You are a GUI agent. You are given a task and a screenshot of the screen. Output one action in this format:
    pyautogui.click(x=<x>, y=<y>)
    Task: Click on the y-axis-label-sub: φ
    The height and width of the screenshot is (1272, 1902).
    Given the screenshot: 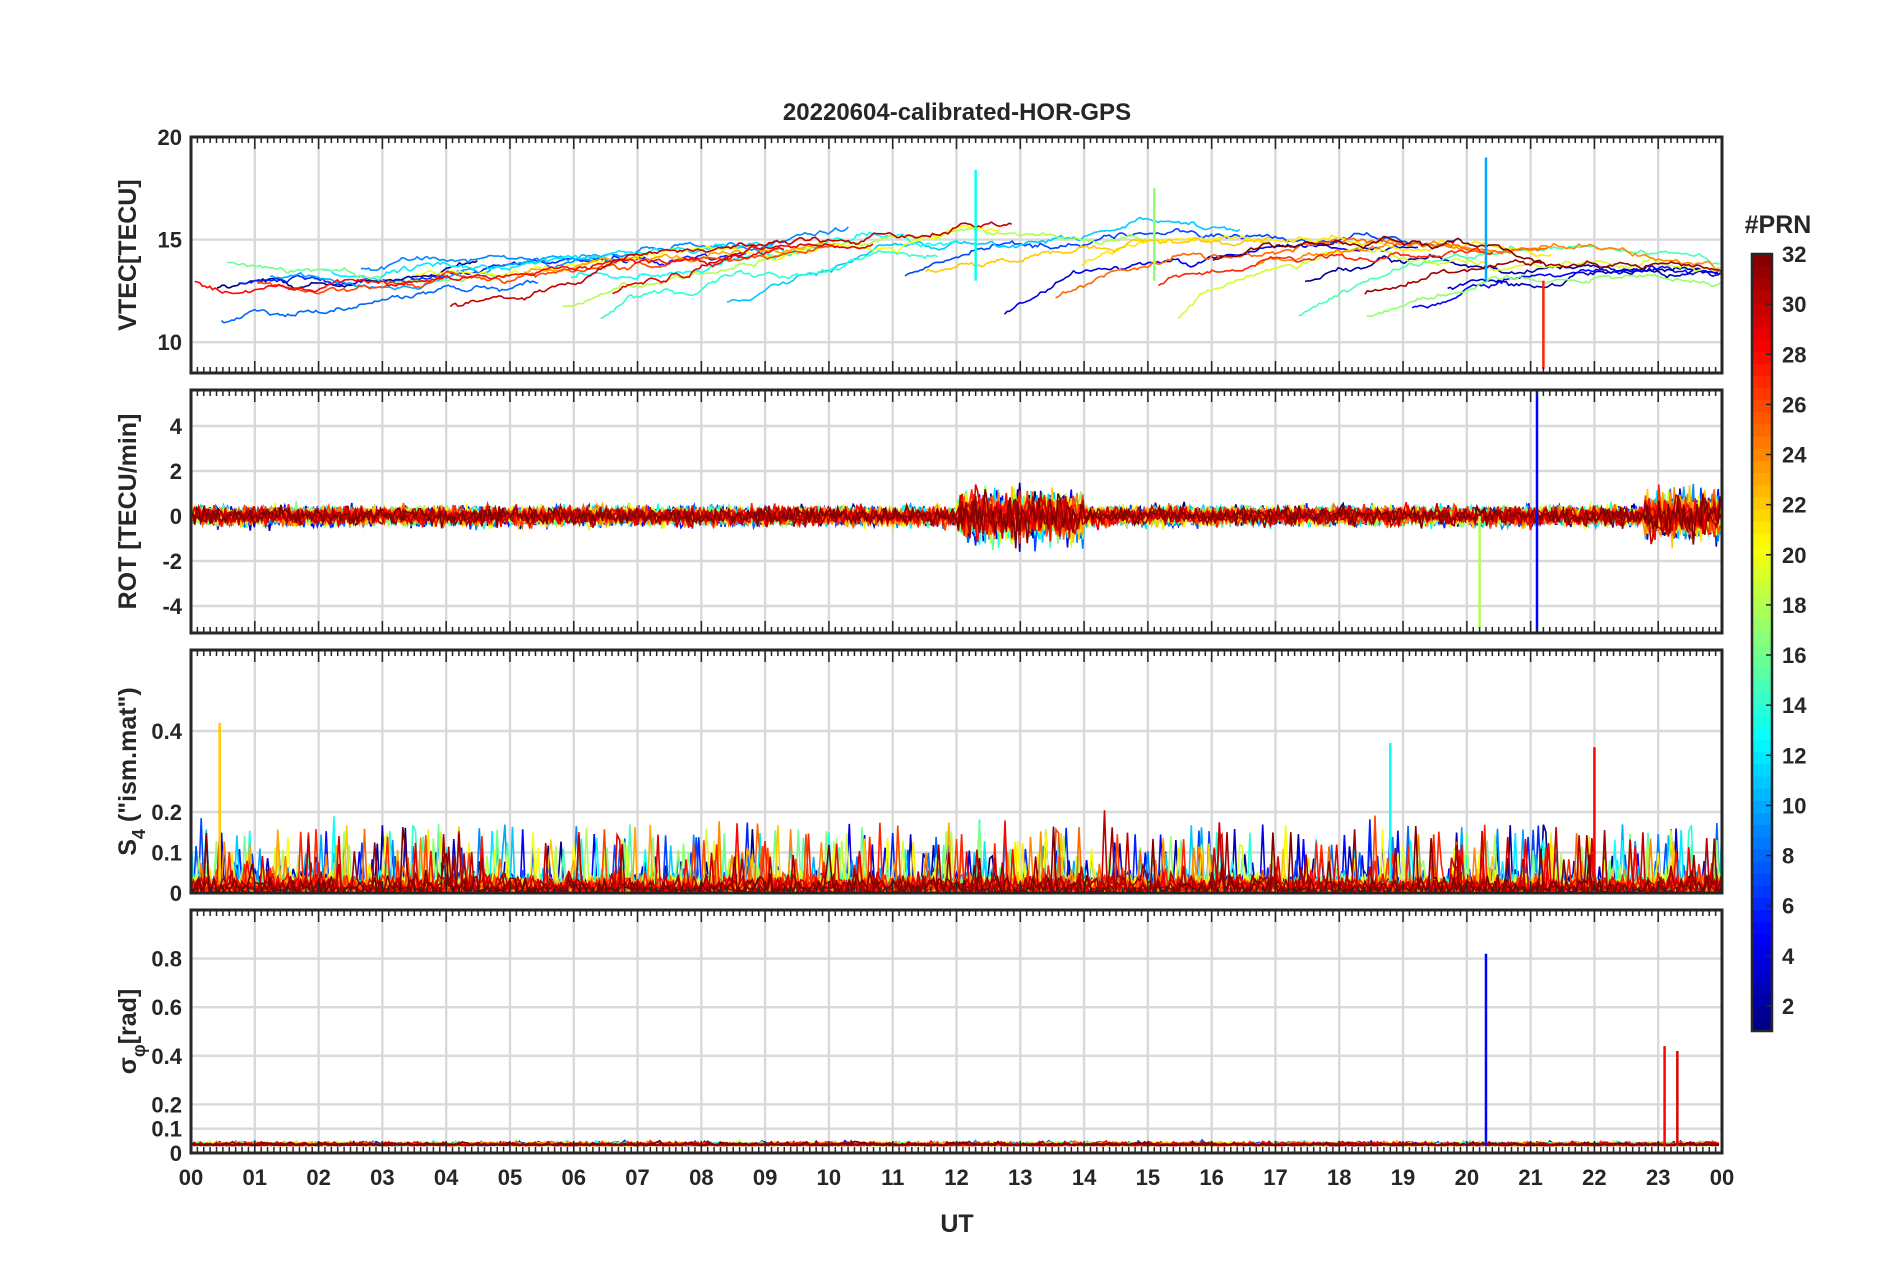 What is the action you would take?
    pyautogui.click(x=139, y=1050)
    